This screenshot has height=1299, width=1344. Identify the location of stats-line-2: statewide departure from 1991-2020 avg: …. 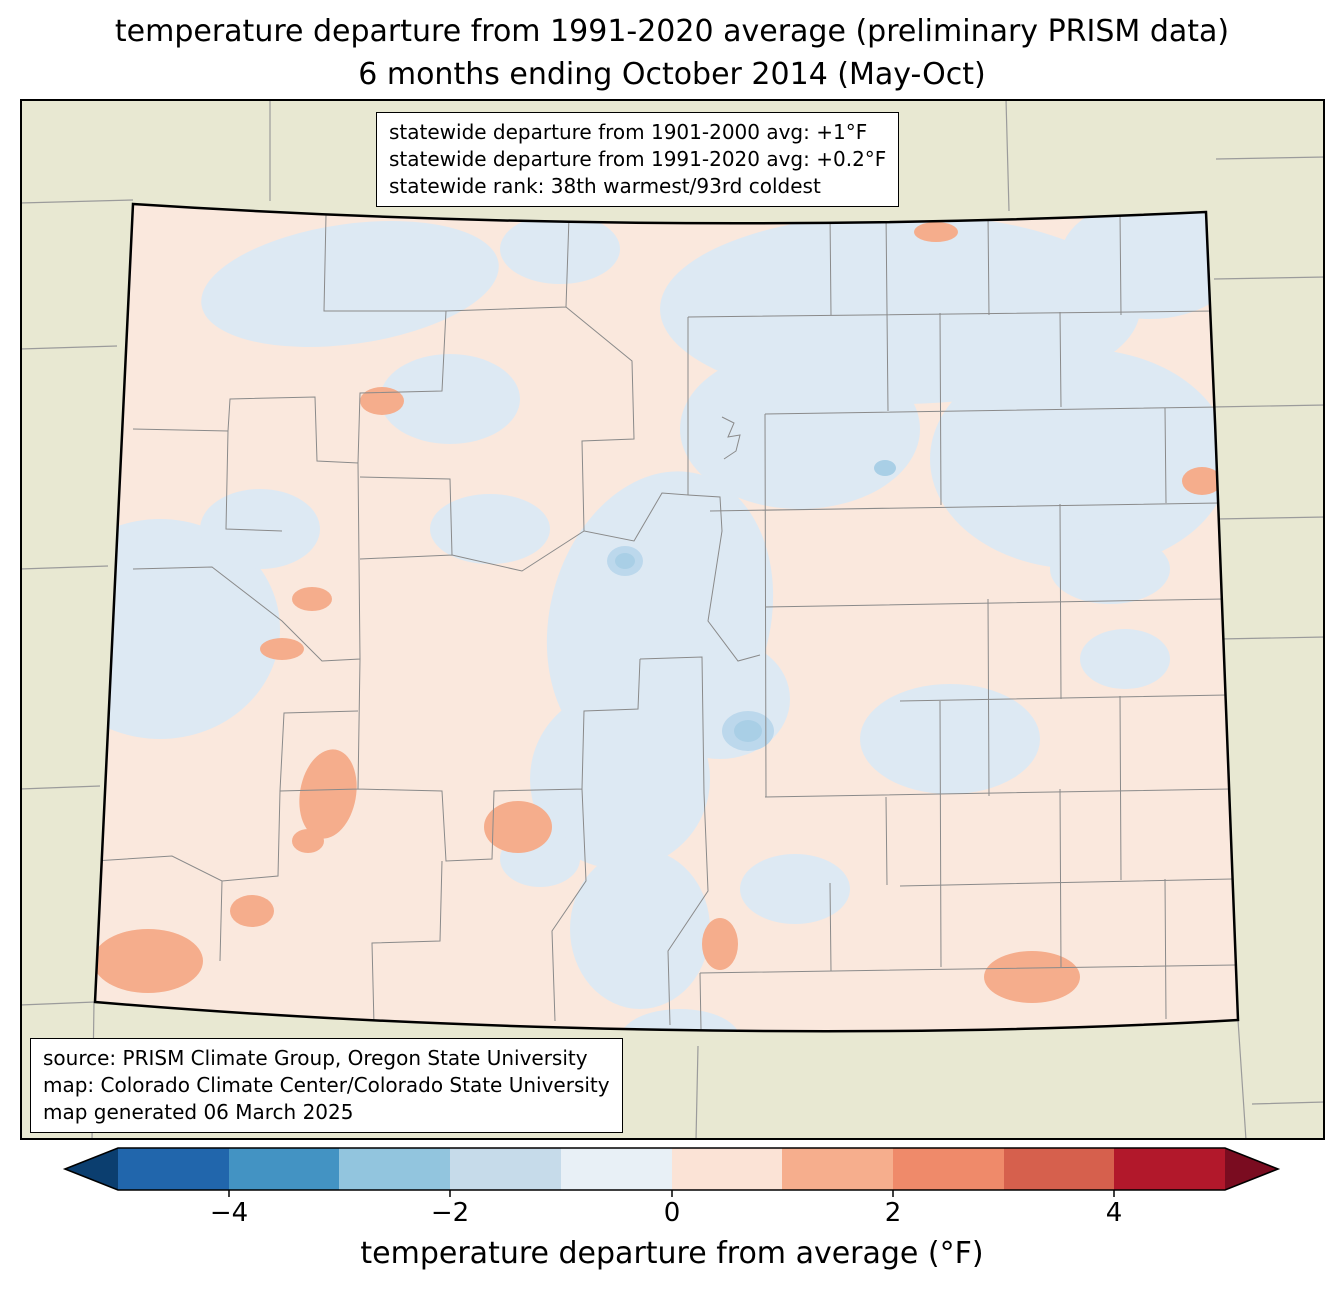
(638, 159).